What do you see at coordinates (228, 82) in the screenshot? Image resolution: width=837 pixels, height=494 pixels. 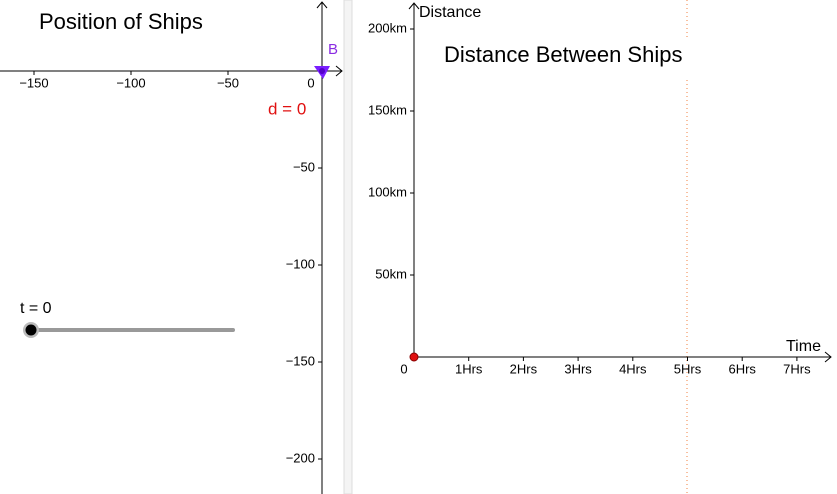 I see `x-tick-label: −50` at bounding box center [228, 82].